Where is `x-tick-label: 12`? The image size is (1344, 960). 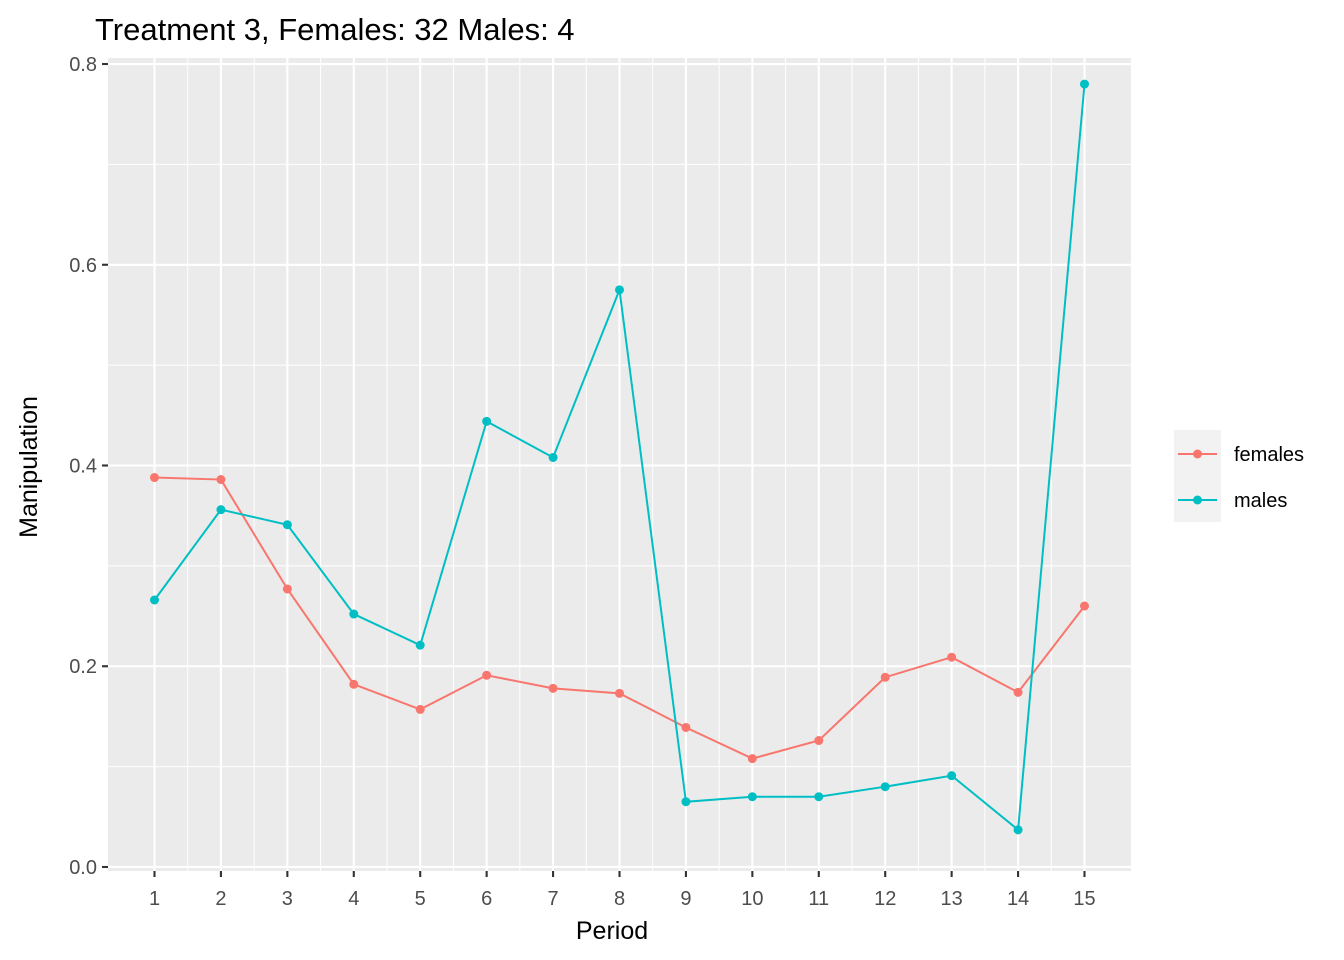 x-tick-label: 12 is located at coordinates (885, 899).